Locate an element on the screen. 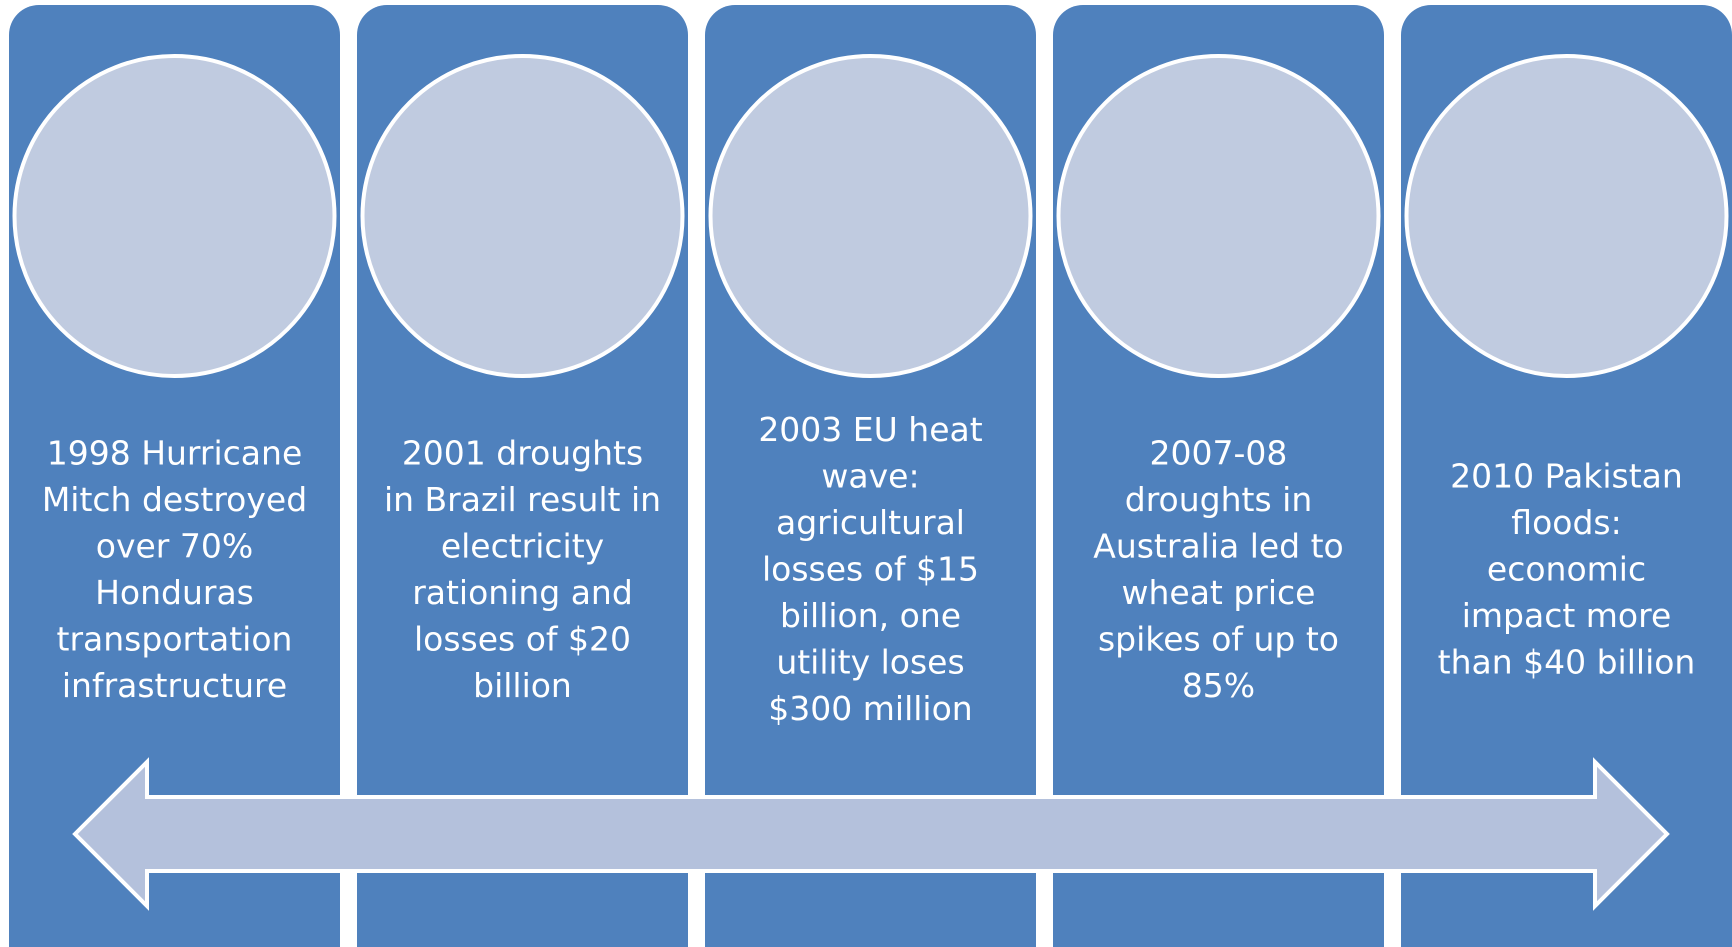 The image size is (1732, 947). panel-text-line: billion is located at coordinates (522, 685).